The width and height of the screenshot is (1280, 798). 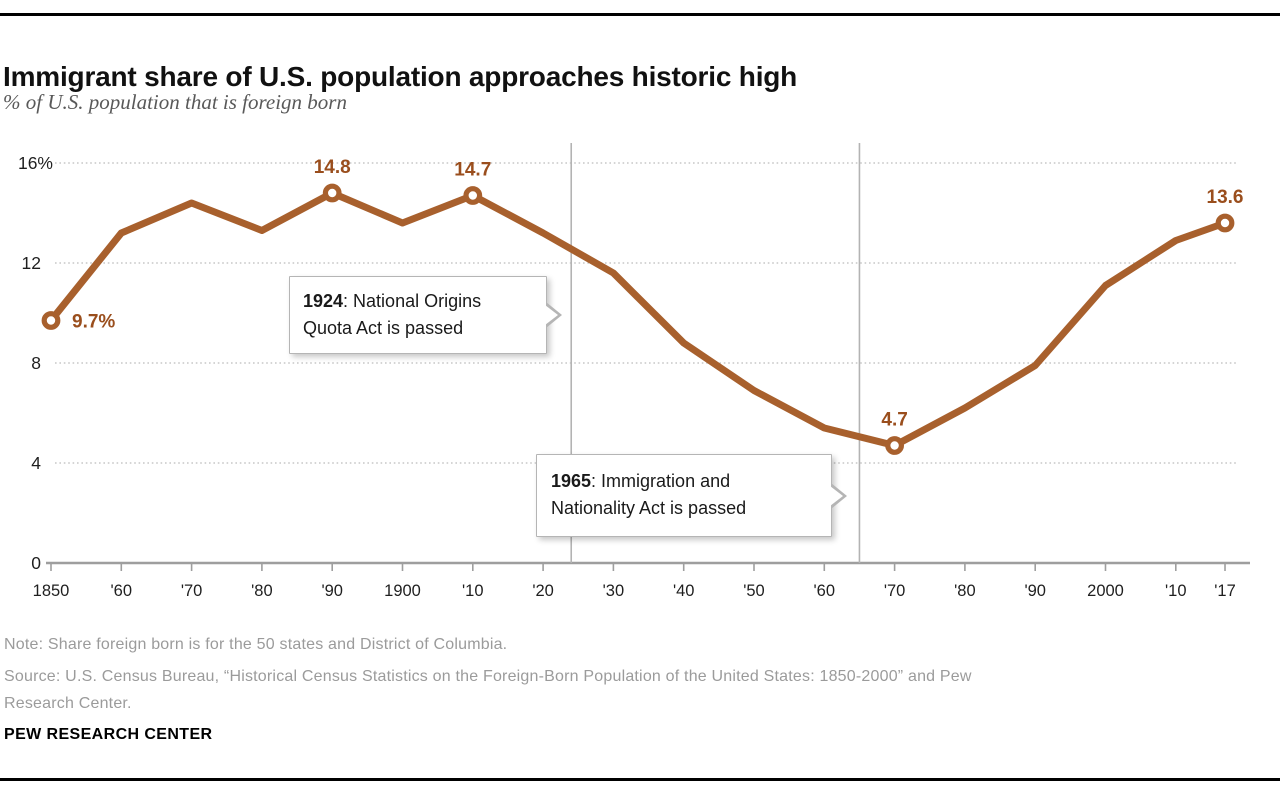 I want to click on data-point-label-1910: 14.7, so click(x=472, y=170).